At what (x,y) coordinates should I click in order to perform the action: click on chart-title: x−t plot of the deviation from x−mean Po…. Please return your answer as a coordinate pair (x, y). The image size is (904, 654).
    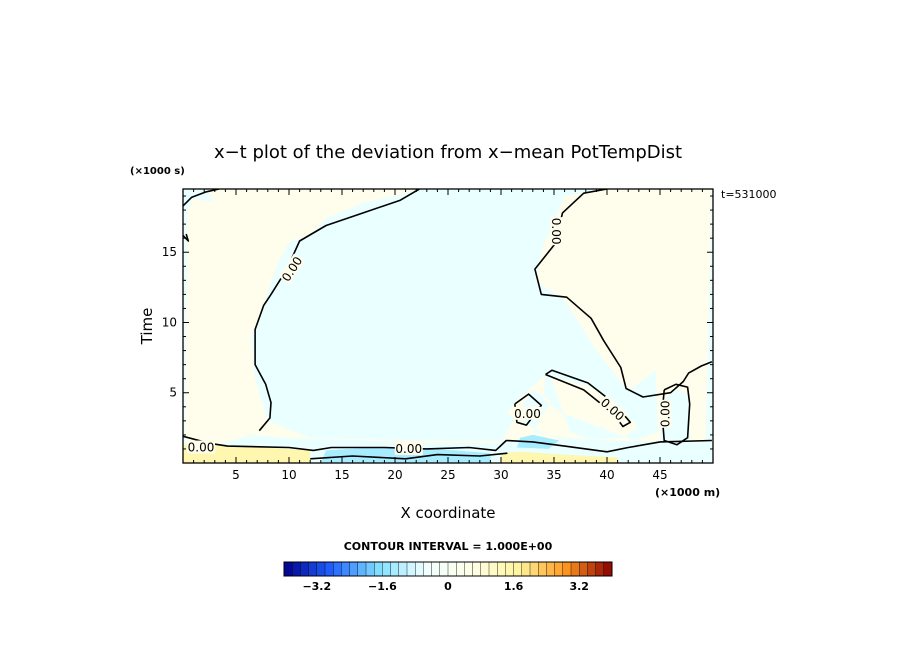
    Looking at the image, I should click on (448, 152).